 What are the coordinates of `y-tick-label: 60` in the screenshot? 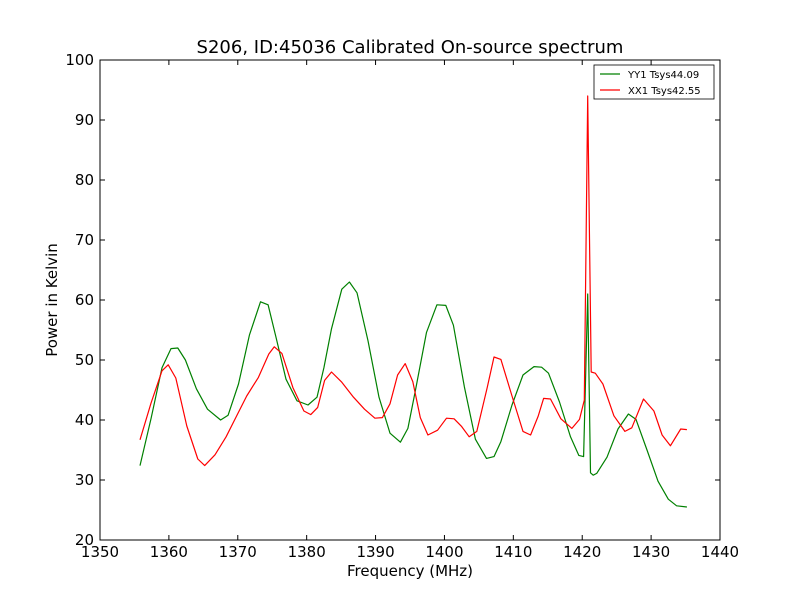 It's located at (84, 300).